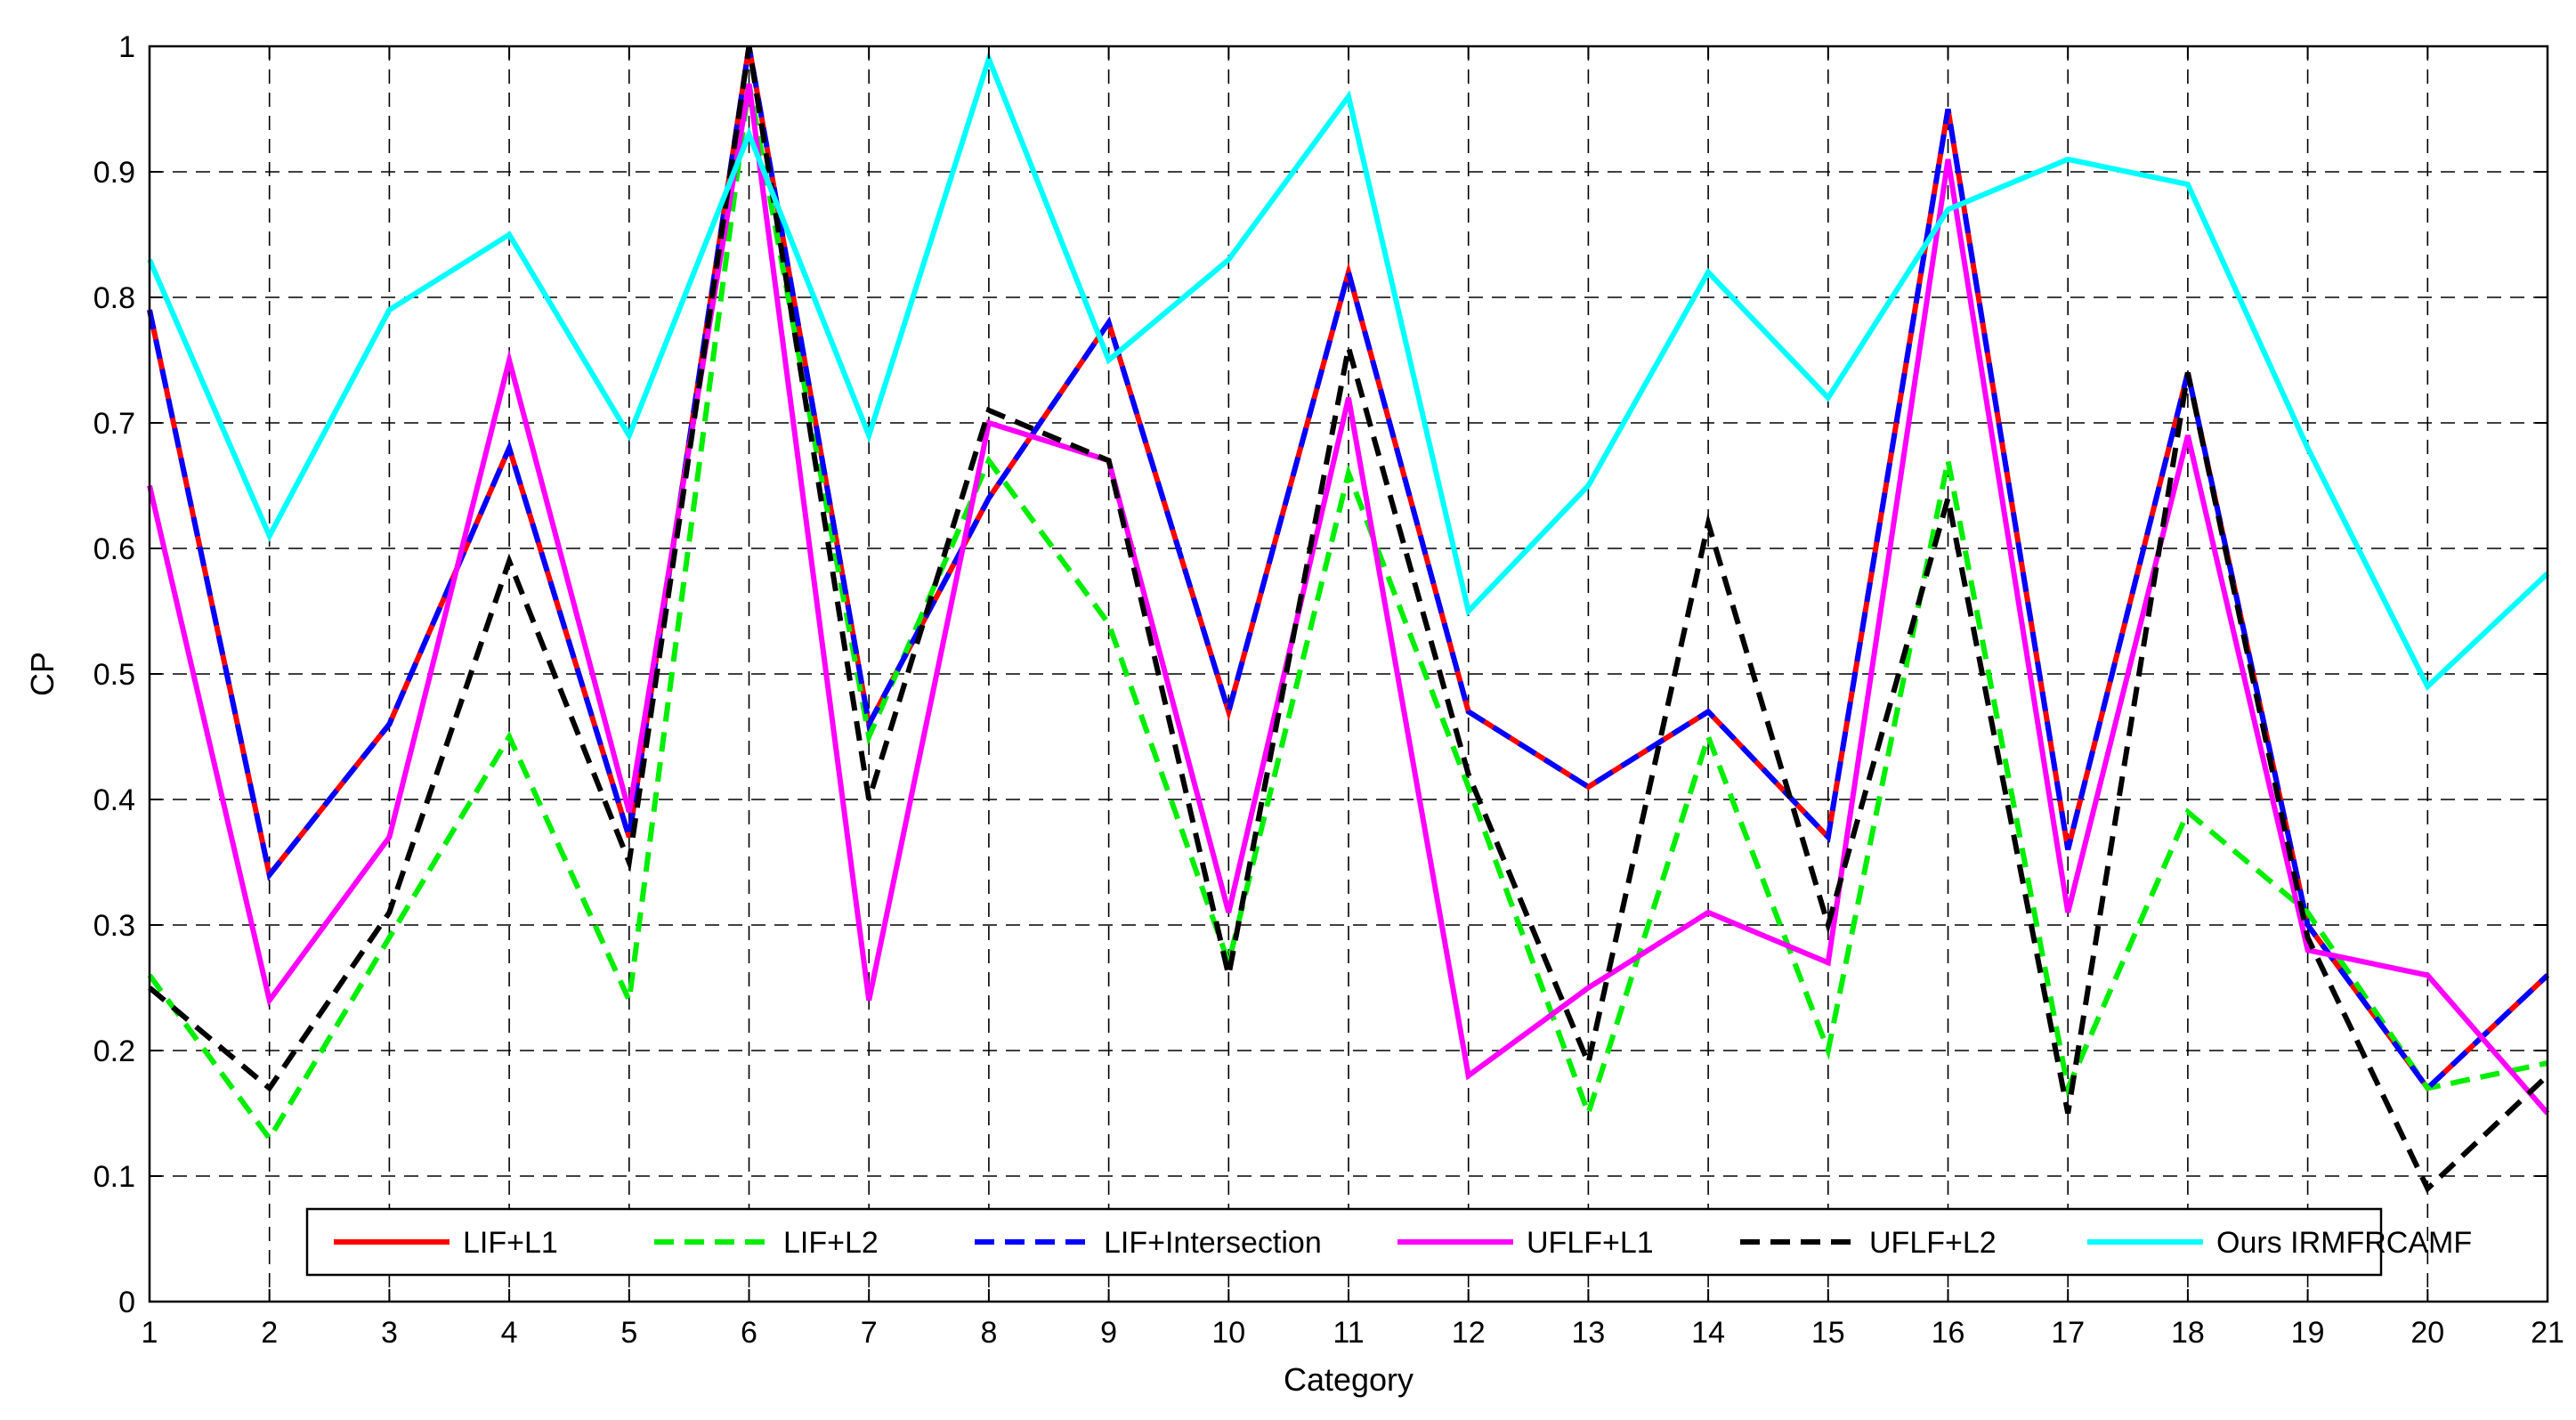  Describe the element at coordinates (1349, 1379) in the screenshot. I see `x-axis-label: Category` at that location.